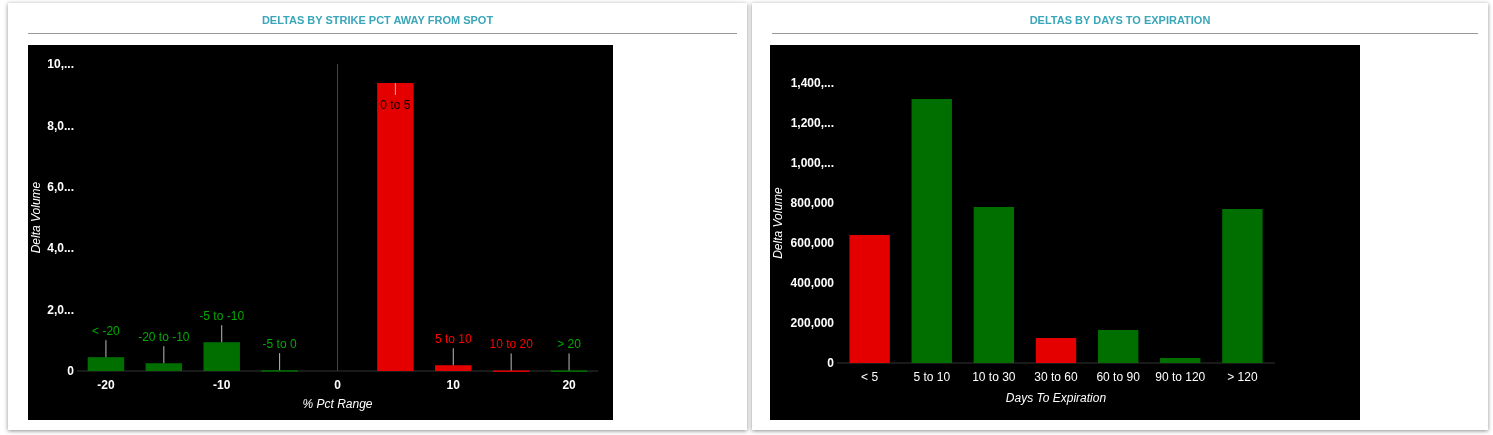 This screenshot has width=1493, height=435. What do you see at coordinates (511, 344) in the screenshot?
I see `annotation: 10 to 20` at bounding box center [511, 344].